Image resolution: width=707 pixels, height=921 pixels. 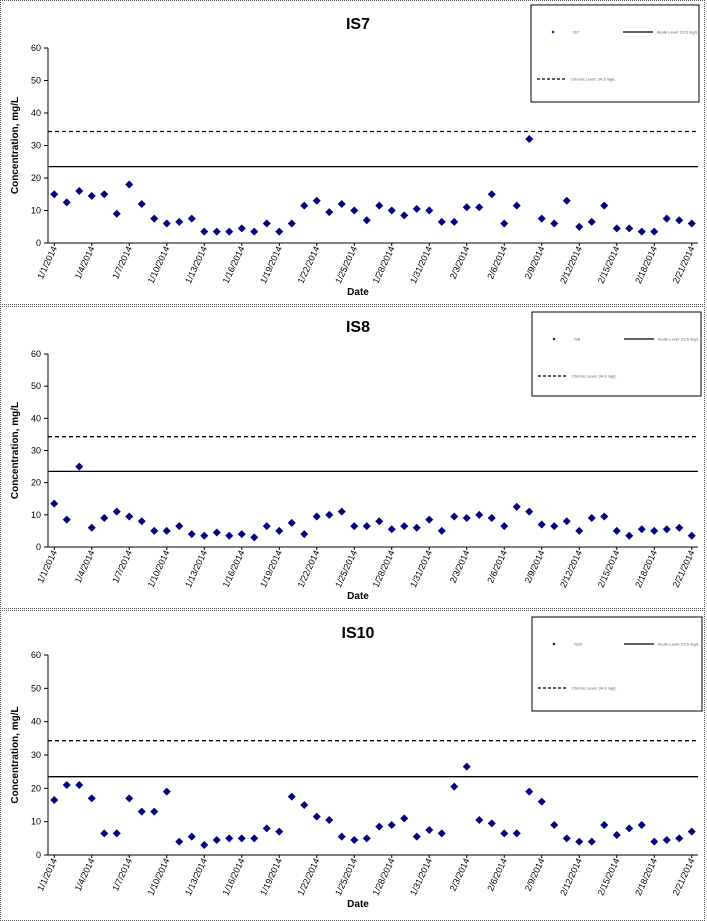 What do you see at coordinates (38, 243) in the screenshot?
I see `chart-0-y-tick-label-0: 0` at bounding box center [38, 243].